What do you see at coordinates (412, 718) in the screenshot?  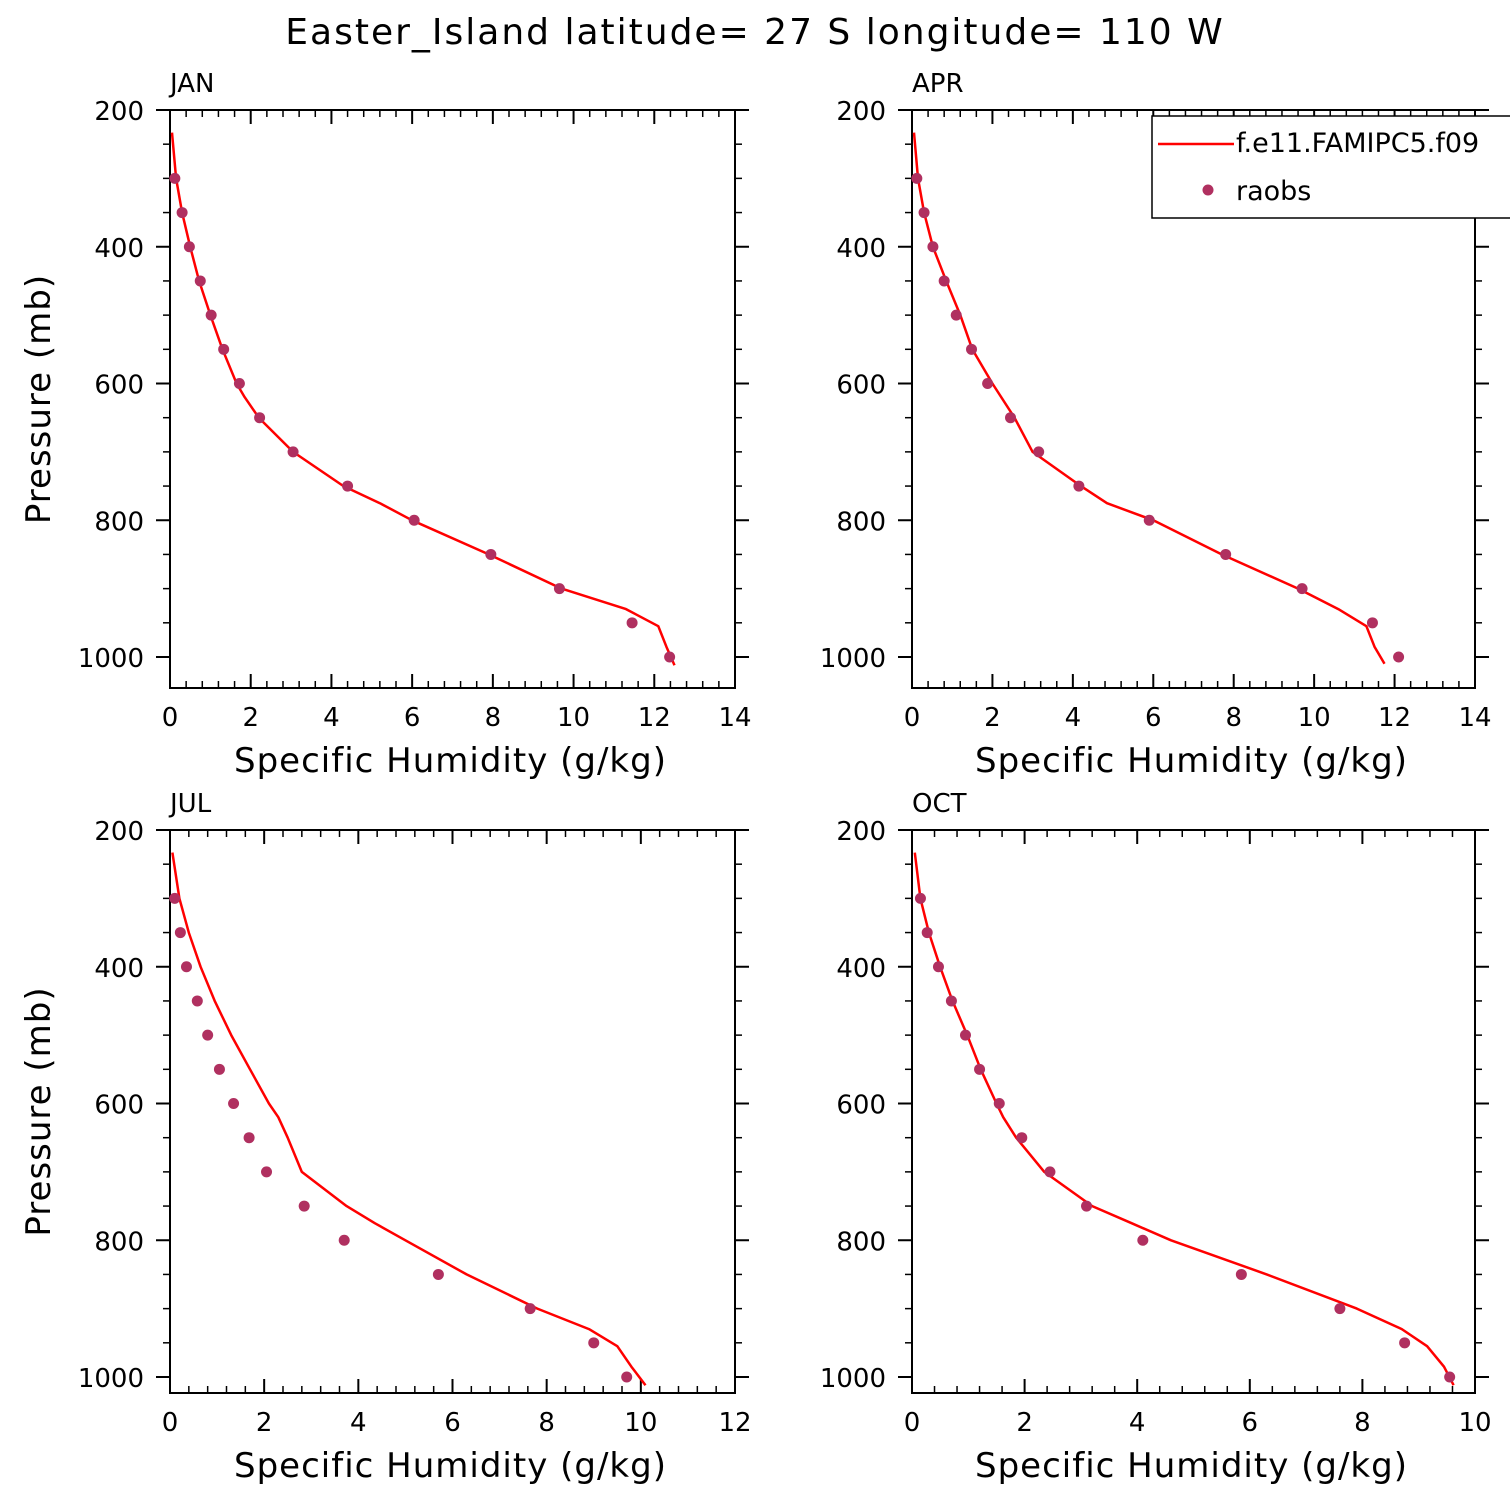 I see `xtick-label-jan: 6` at bounding box center [412, 718].